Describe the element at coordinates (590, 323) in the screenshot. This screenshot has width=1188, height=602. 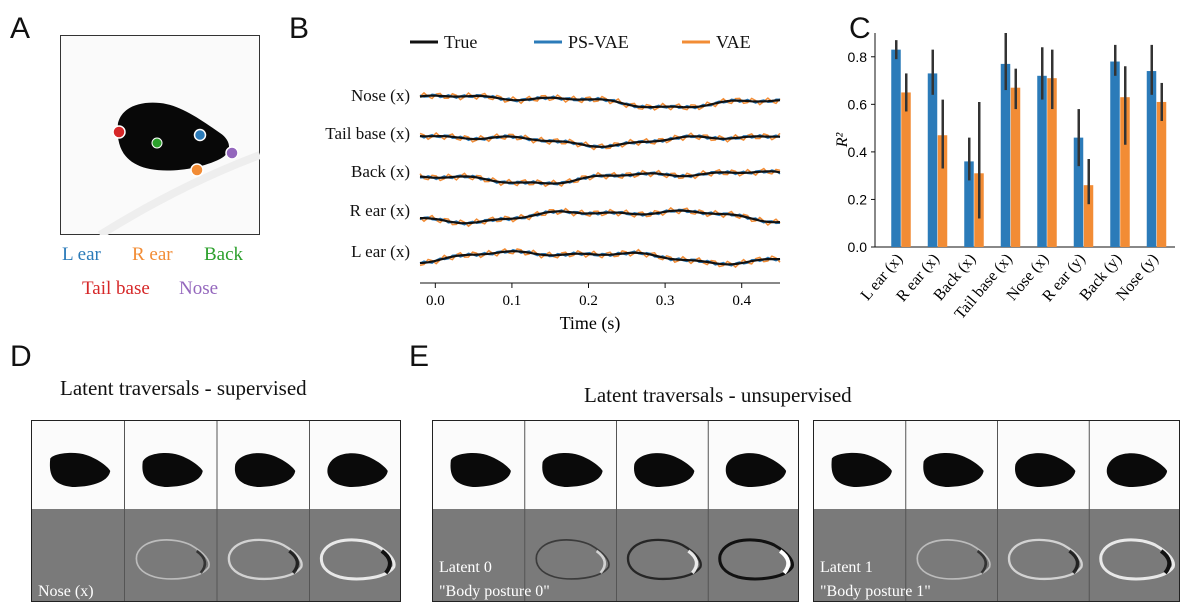
I see `x-axis-label: Time (s)` at that location.